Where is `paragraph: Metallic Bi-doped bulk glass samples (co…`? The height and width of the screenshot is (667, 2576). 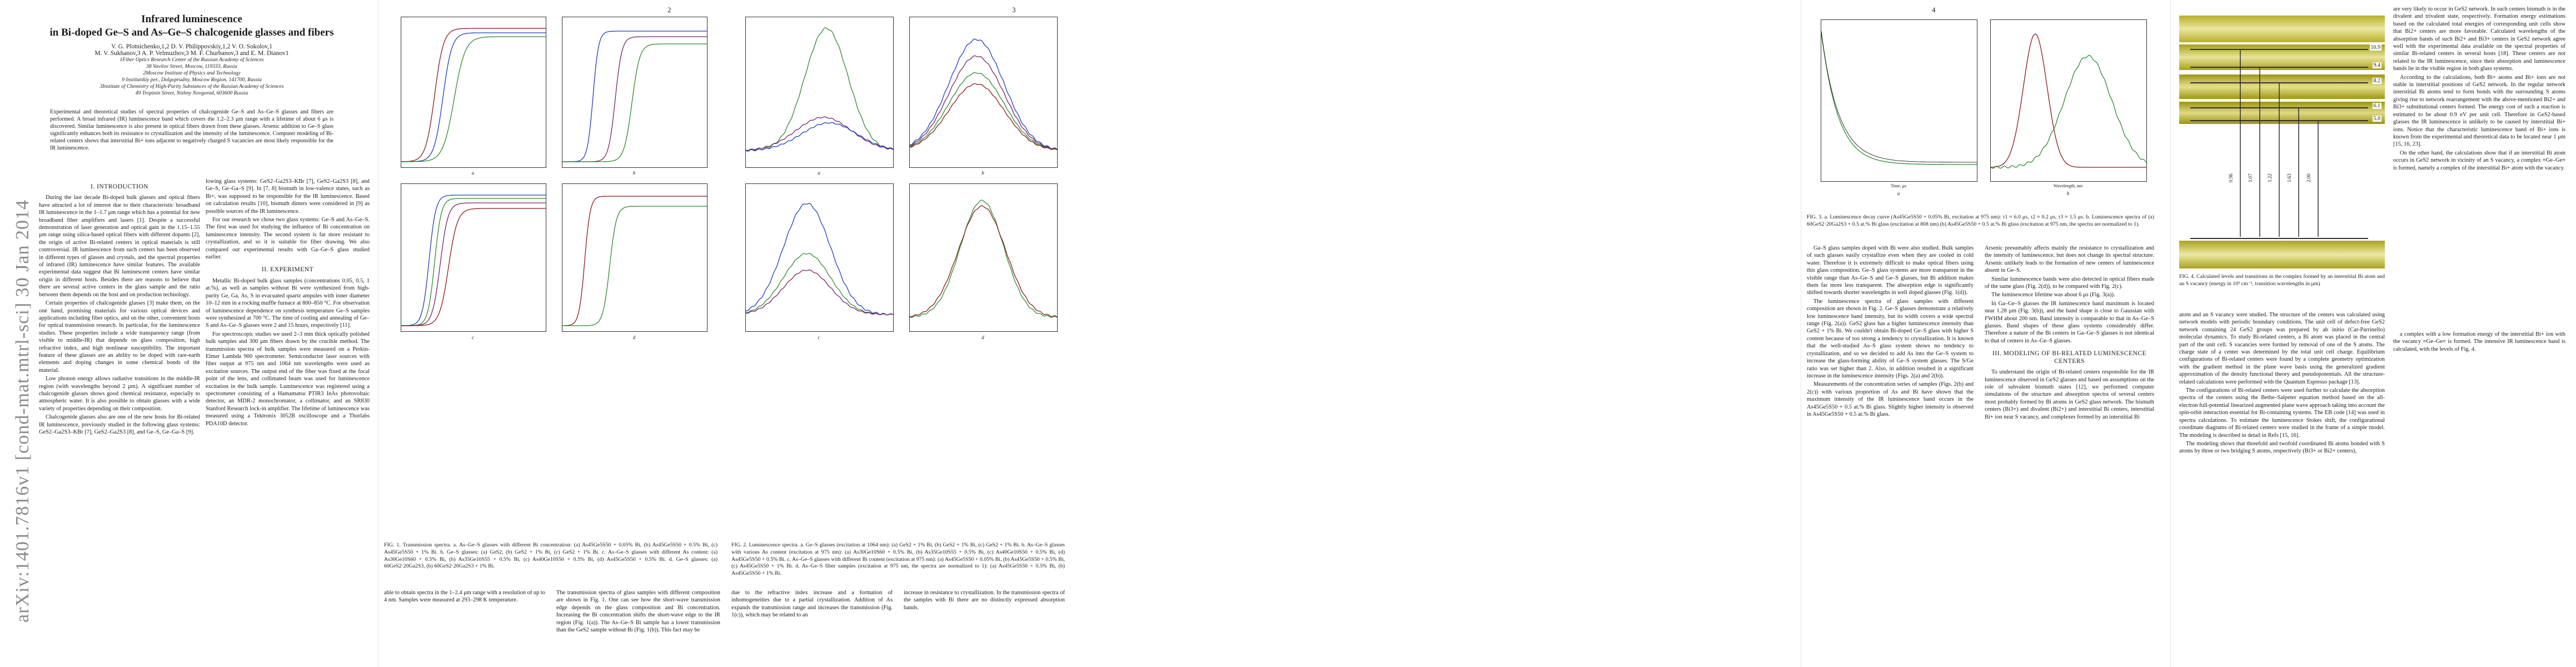 paragraph: Metallic Bi-doped bulk glass samples (co… is located at coordinates (288, 303).